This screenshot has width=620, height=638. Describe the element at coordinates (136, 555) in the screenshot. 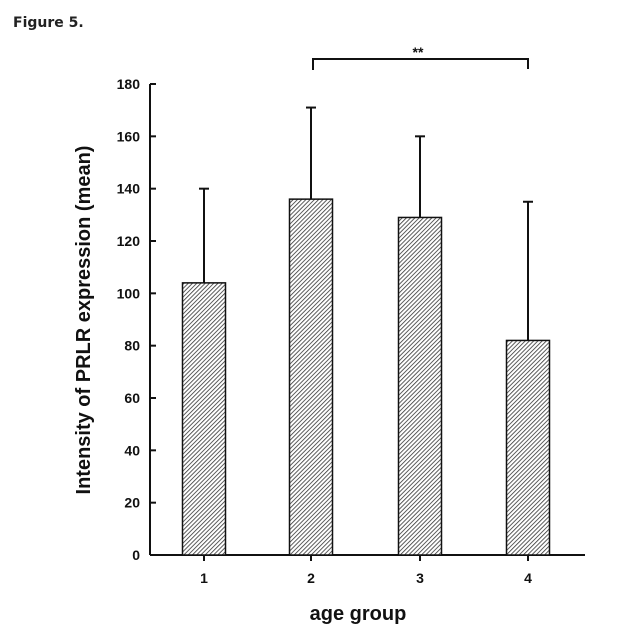

I see `y-tick-label: 0` at that location.